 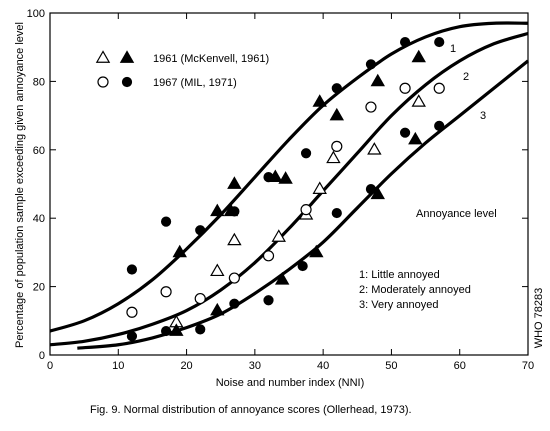 What do you see at coordinates (415, 290) in the screenshot?
I see `annoyance-level-2: 2: Moderately annoyed` at bounding box center [415, 290].